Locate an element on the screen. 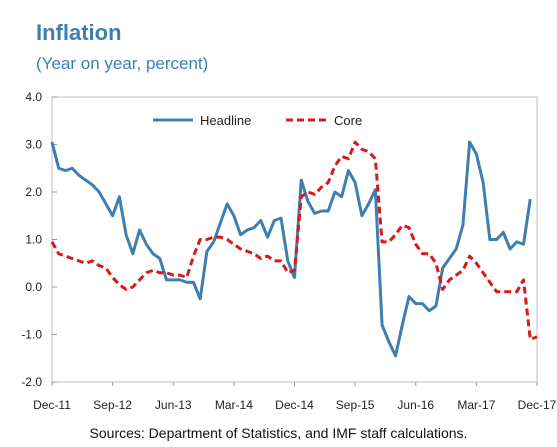  y-tick-label: -1.0 is located at coordinates (31, 335).